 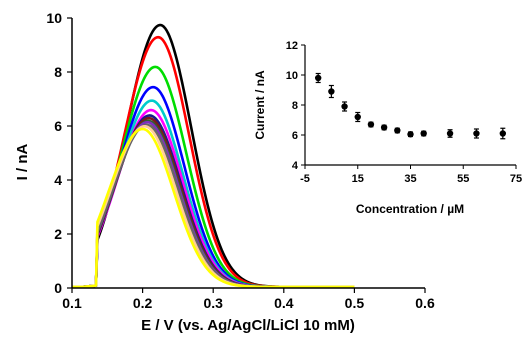 I want to click on main-x-tick-label: 0.4, so click(x=284, y=303).